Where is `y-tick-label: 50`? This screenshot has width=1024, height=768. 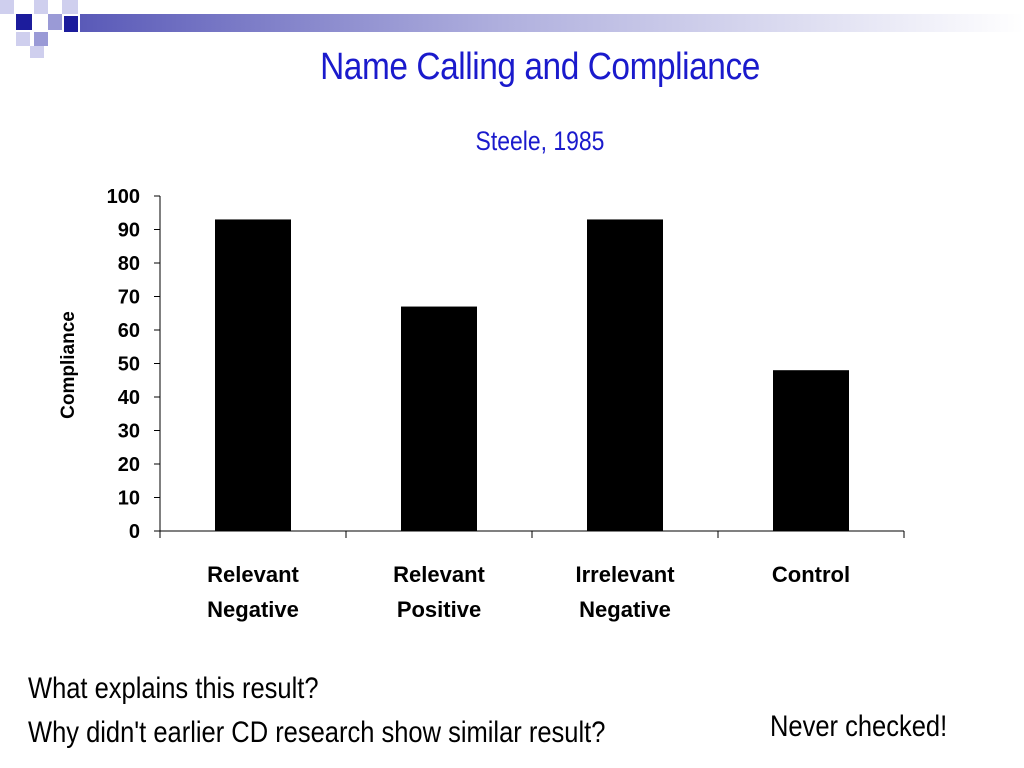 y-tick-label: 50 is located at coordinates (129, 365).